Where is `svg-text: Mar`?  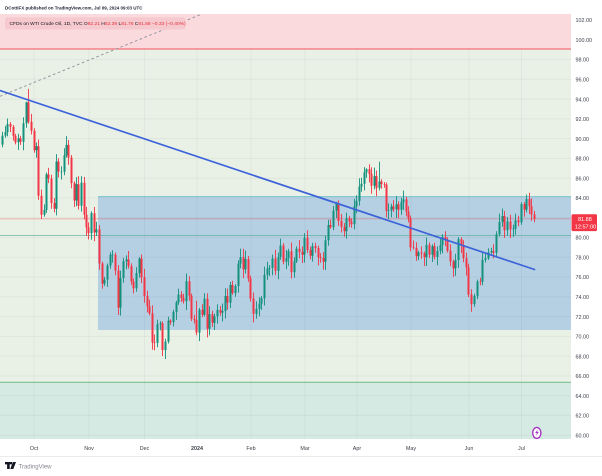 svg-text: Mar is located at coordinates (304, 449).